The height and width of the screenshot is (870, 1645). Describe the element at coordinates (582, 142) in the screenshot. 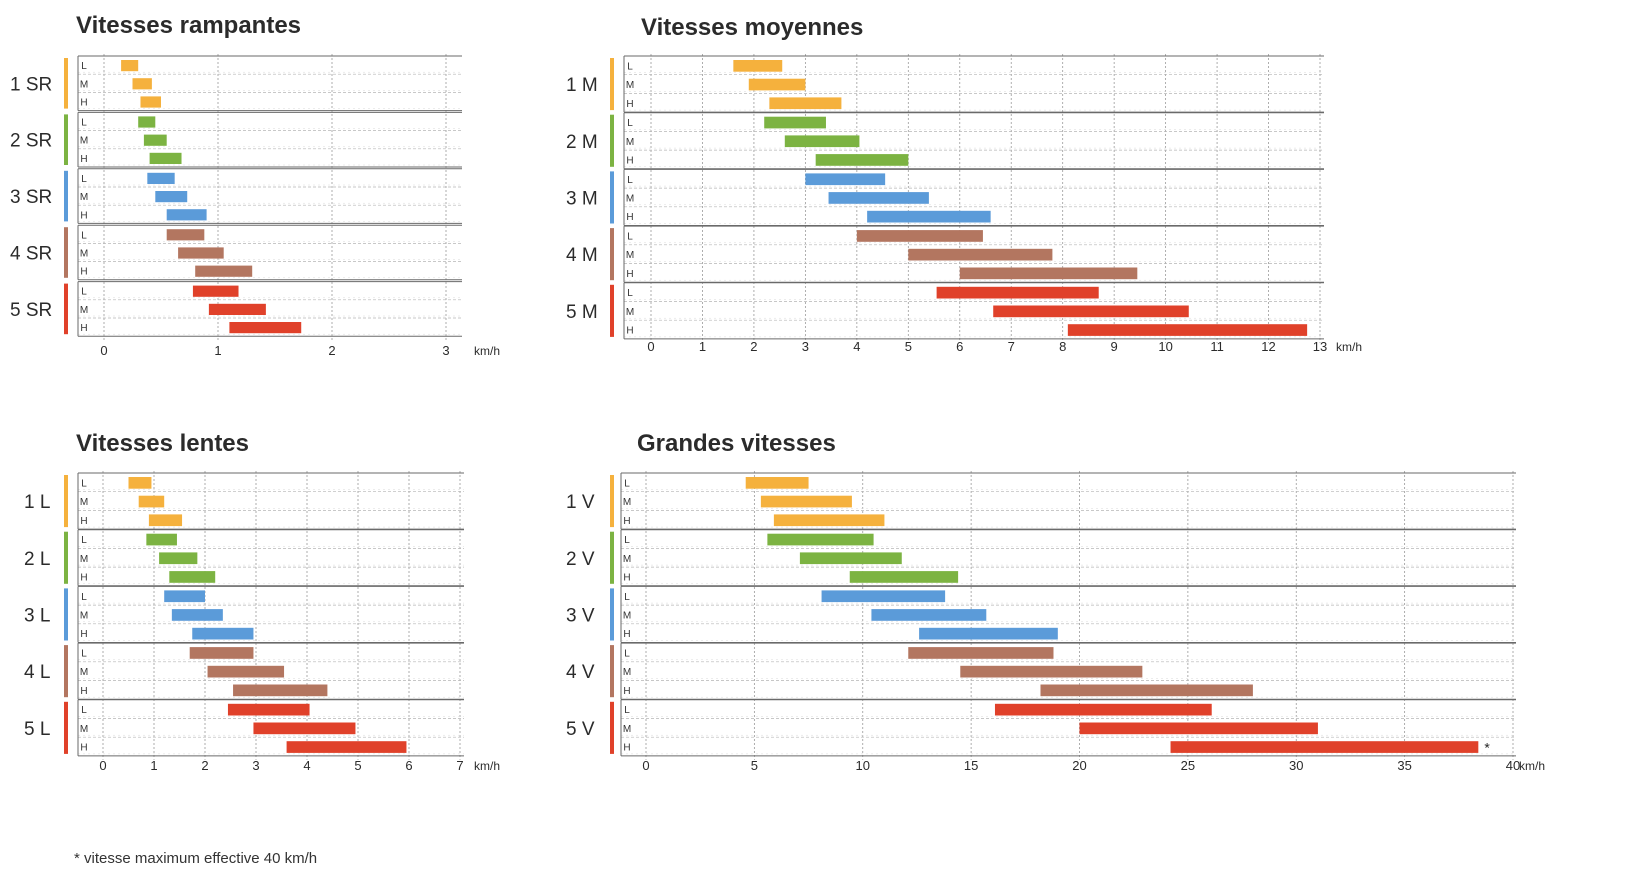

I see `group-label: 2 M` at that location.